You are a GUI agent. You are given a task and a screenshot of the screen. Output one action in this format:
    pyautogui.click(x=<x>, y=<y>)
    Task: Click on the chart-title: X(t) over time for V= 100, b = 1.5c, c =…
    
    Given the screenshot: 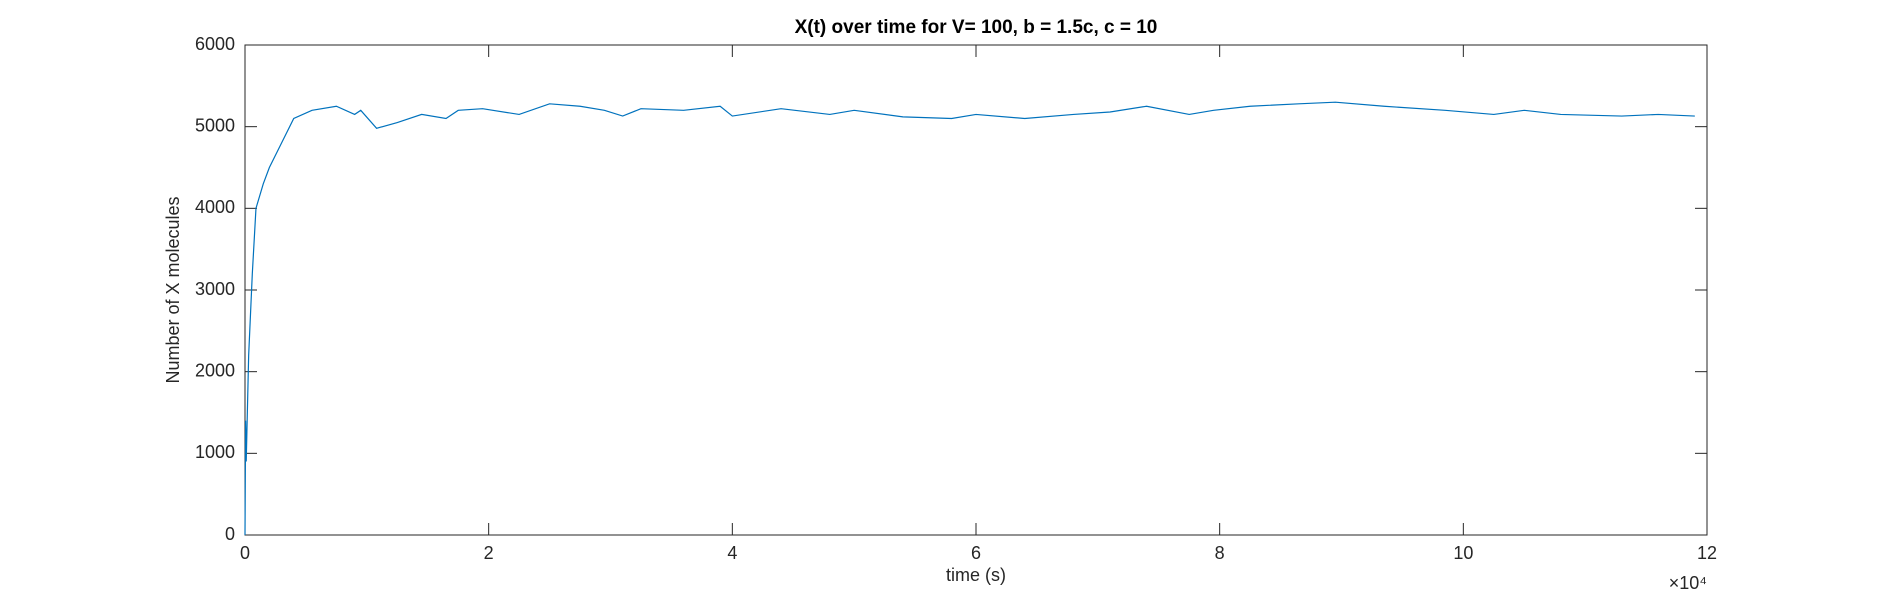 What is the action you would take?
    pyautogui.click(x=976, y=27)
    